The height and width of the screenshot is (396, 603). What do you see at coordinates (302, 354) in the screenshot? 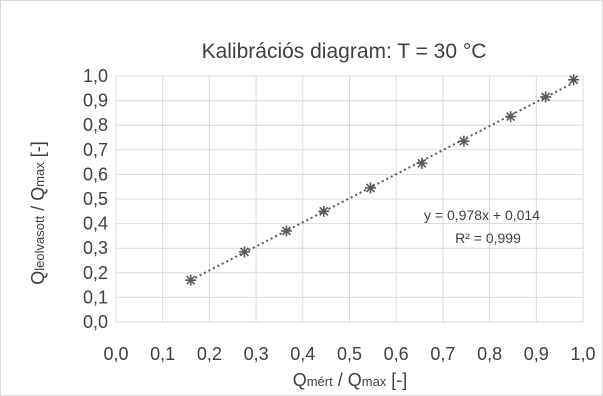
I see `x-tick-label: 0,4` at bounding box center [302, 354].